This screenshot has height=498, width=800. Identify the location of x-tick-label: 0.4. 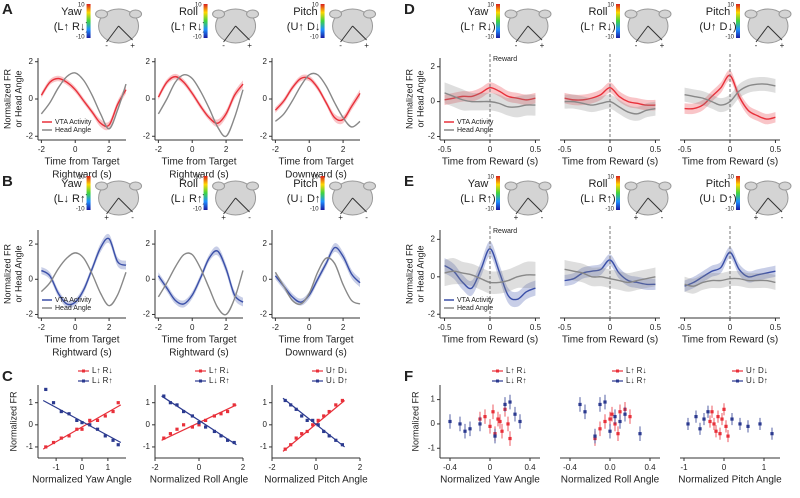
(650, 467).